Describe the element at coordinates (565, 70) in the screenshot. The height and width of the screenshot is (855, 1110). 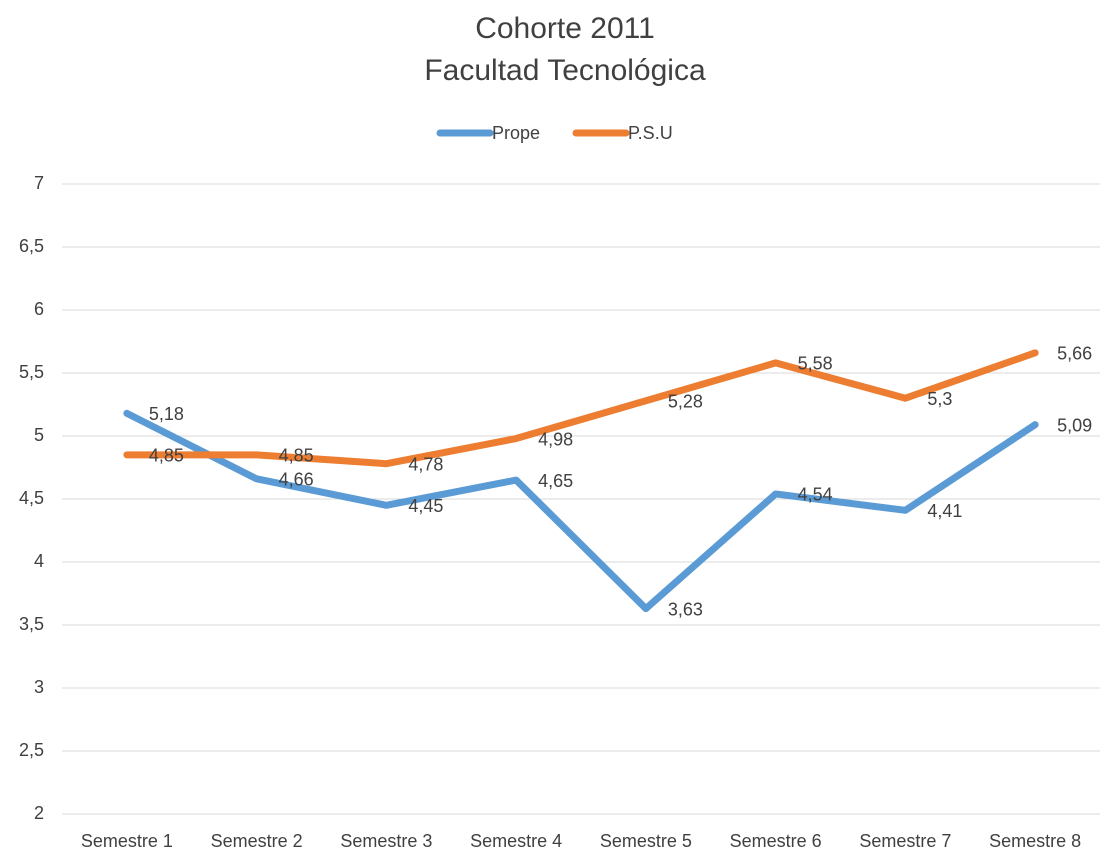
I see `chart-subtitle: Facultad Tecnológica` at that location.